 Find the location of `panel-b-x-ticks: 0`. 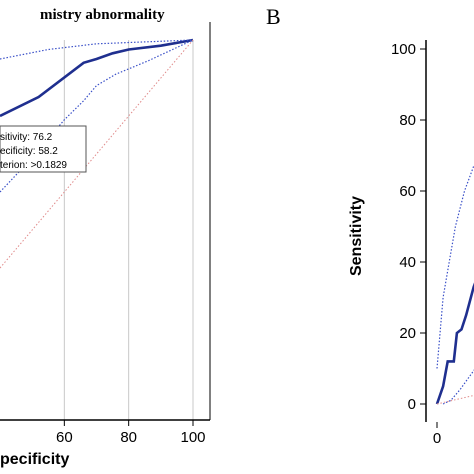

panel-b-x-ticks: 0 is located at coordinates (437, 434).